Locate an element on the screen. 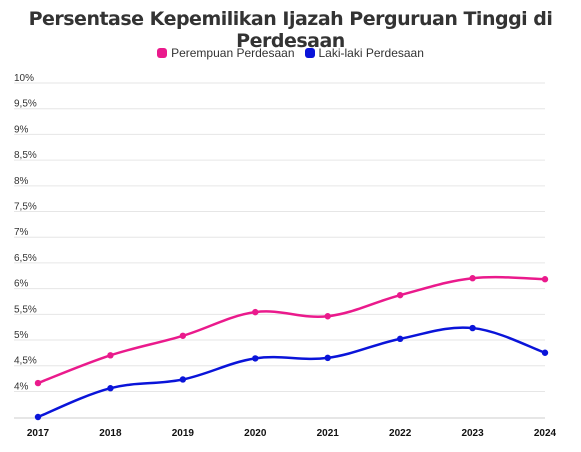 Image resolution: width=581 pixels, height=452 pixels. legend-swatch-laki-laki is located at coordinates (309, 53).